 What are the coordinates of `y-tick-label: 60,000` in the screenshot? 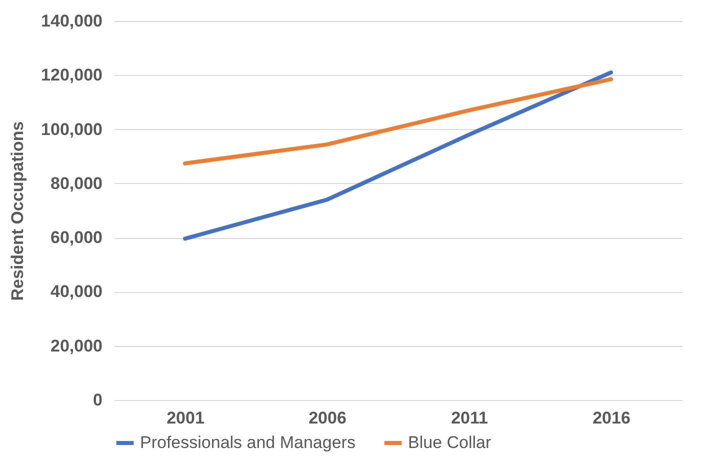 It's located at (76, 238).